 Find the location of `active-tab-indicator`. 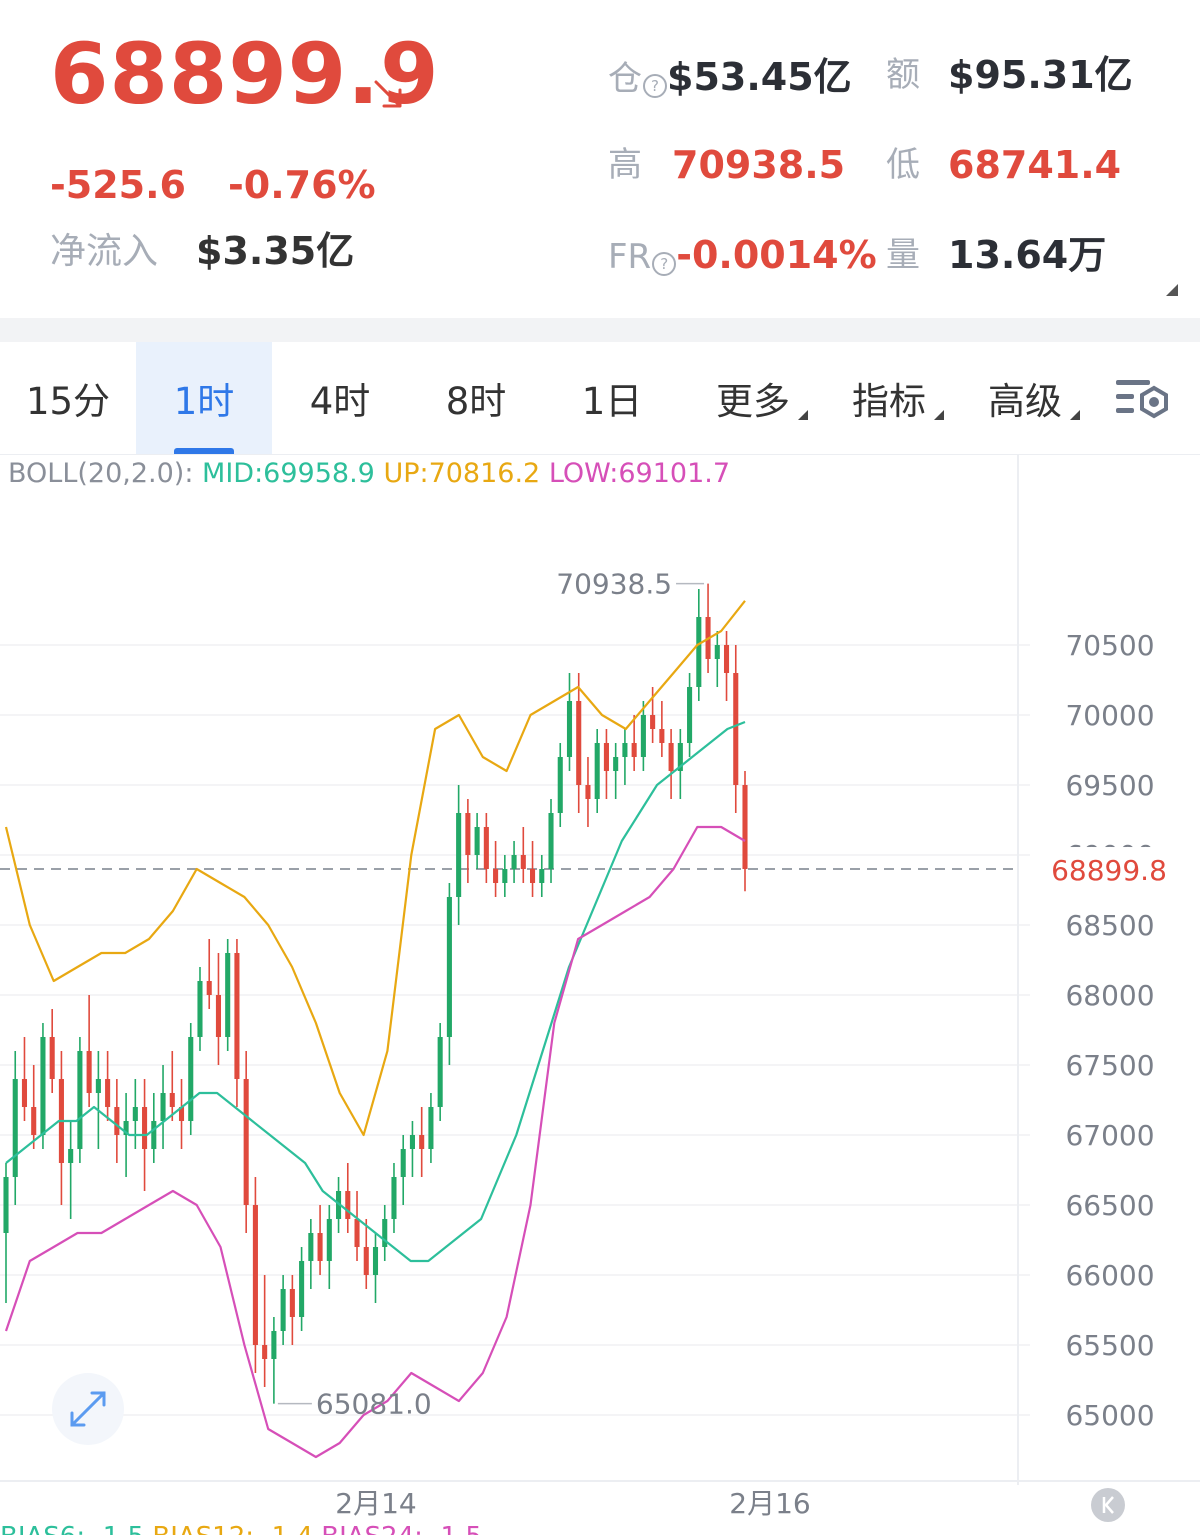

active-tab-indicator is located at coordinates (204, 451).